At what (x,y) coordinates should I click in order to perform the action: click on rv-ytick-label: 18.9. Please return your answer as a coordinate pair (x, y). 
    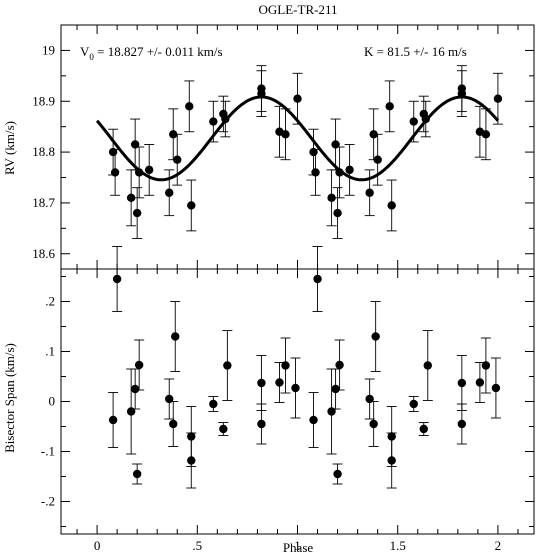
    Looking at the image, I should click on (43, 100).